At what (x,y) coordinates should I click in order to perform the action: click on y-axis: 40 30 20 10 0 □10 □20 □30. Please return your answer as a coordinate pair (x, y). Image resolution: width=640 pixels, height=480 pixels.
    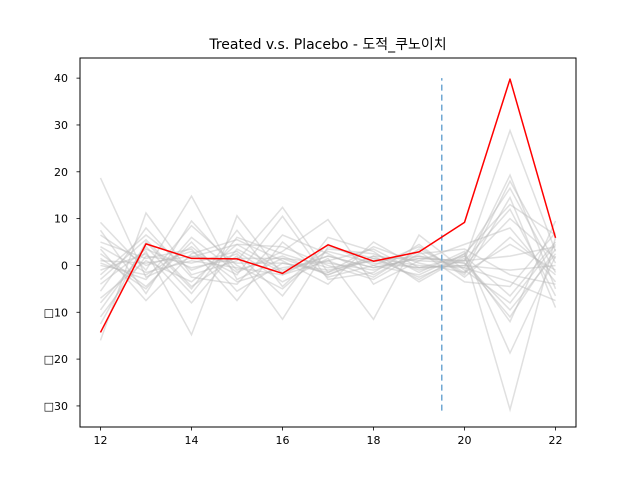
    Looking at the image, I should click on (62, 242).